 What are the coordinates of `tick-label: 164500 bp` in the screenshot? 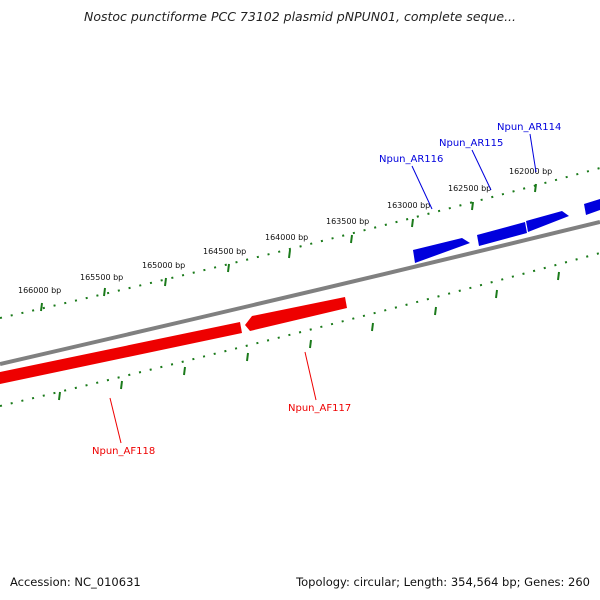 It's located at (224, 251).